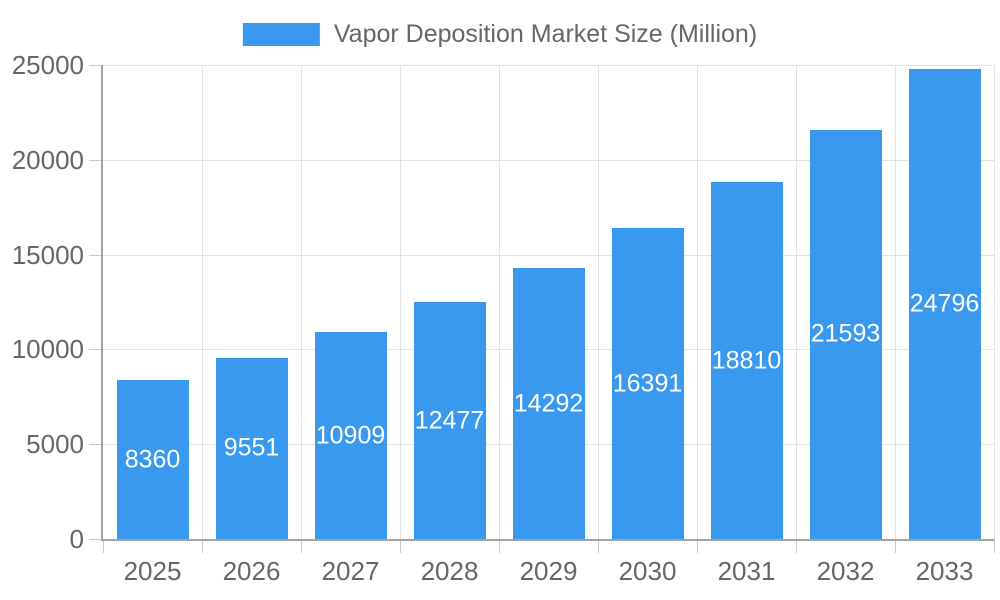 Image resolution: width=1000 pixels, height=600 pixels. I want to click on y-axis-line, so click(102, 303).